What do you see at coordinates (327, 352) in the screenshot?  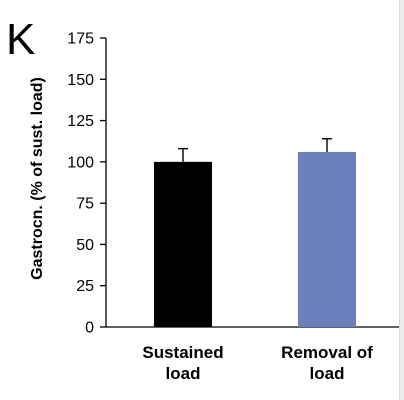 I see `category-label: Removal of` at bounding box center [327, 352].